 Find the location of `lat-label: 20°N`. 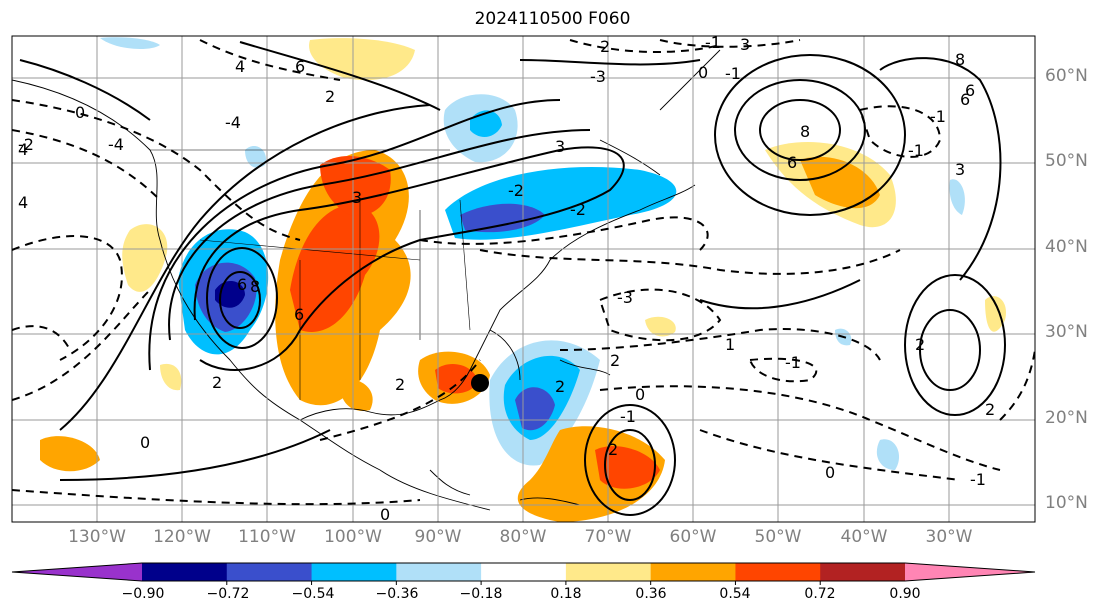

lat-label: 20°N is located at coordinates (1066, 418).